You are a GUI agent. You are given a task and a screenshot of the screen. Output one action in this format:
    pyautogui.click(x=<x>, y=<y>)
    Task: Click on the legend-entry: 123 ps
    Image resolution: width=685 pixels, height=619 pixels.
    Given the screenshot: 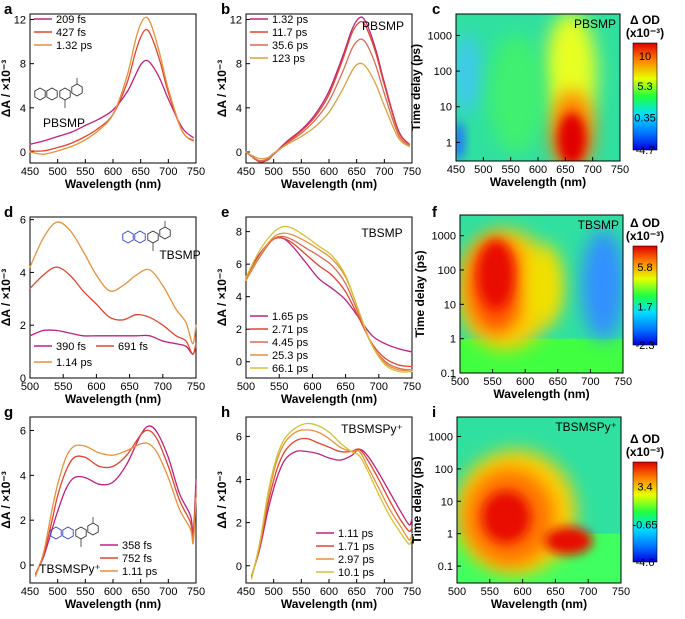 What is the action you would take?
    pyautogui.click(x=289, y=59)
    